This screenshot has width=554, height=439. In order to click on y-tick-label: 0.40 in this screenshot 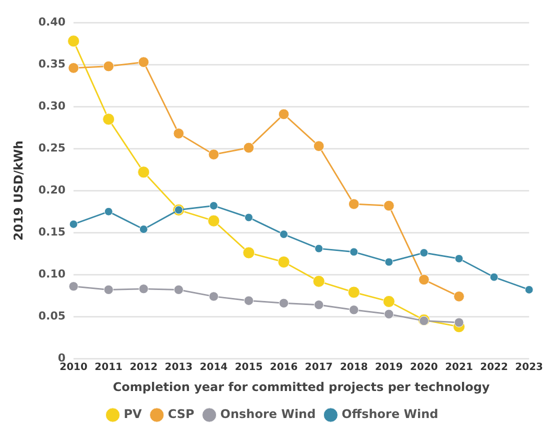, I will do `click(52, 21)`.